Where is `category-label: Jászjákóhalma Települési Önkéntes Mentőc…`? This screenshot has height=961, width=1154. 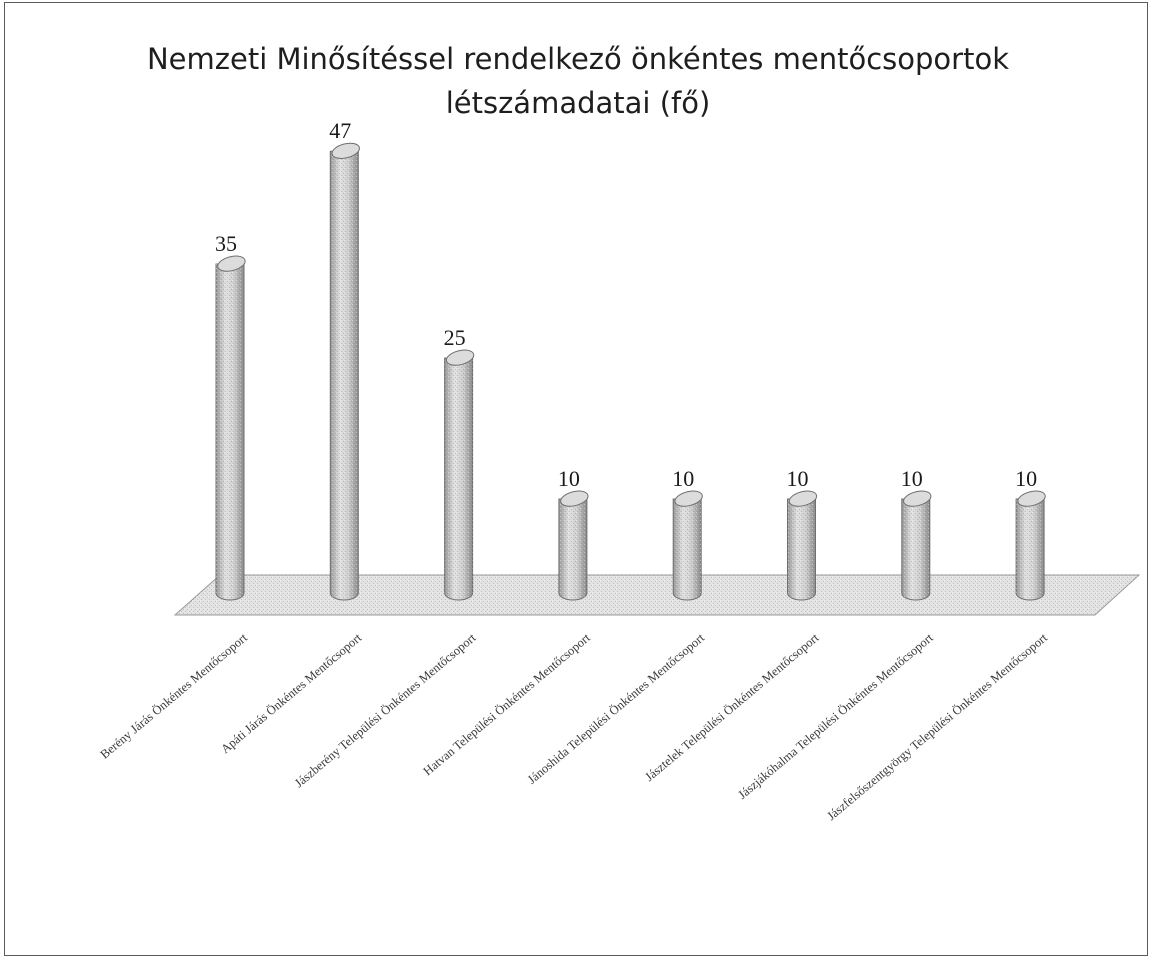
category-label: Jászjákóhalma Települési Önkéntes Mentőc… is located at coordinates (835, 716).